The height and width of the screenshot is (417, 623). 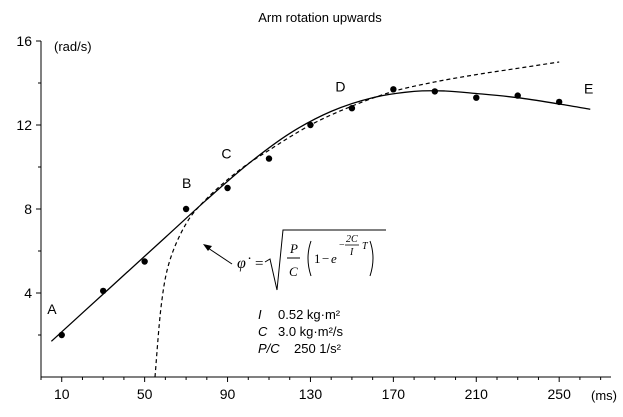 What do you see at coordinates (352, 239) in the screenshot?
I see `formula-exp-num: 2C` at bounding box center [352, 239].